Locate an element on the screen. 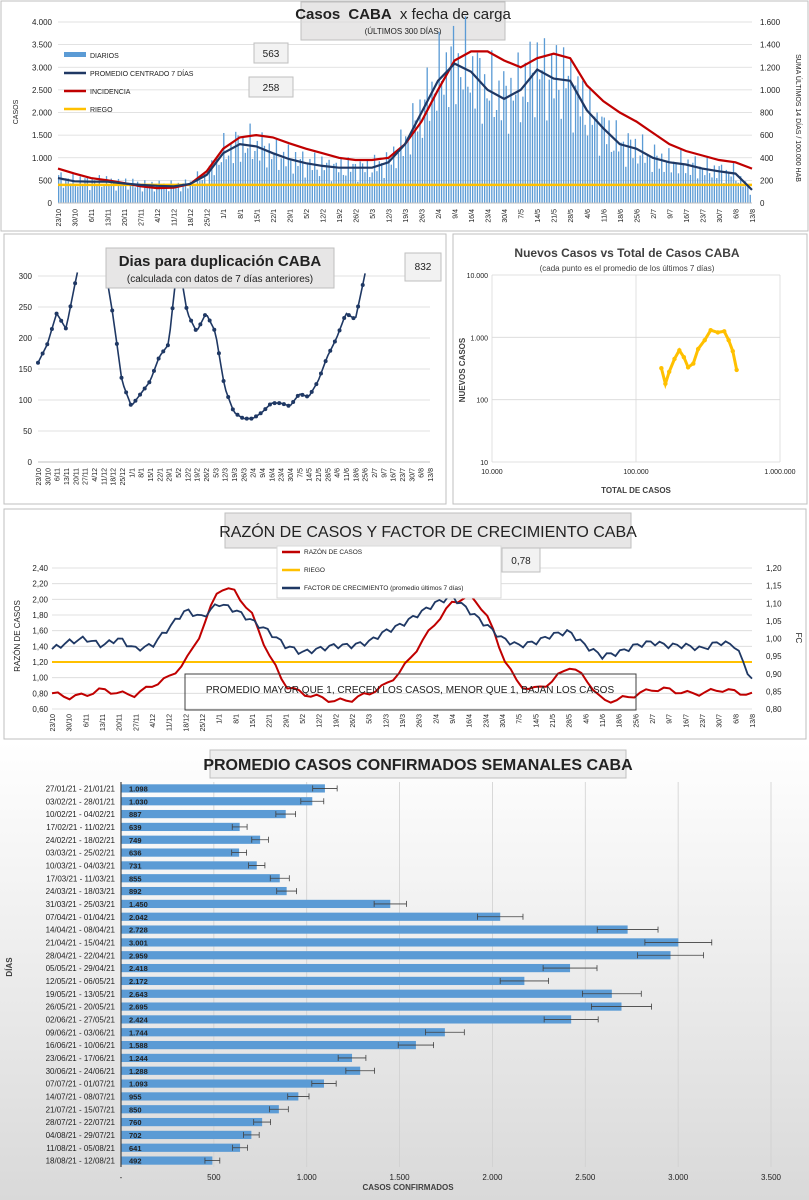 This screenshot has height=1200, width=809. p1-xtick: 23/7 is located at coordinates (703, 216).